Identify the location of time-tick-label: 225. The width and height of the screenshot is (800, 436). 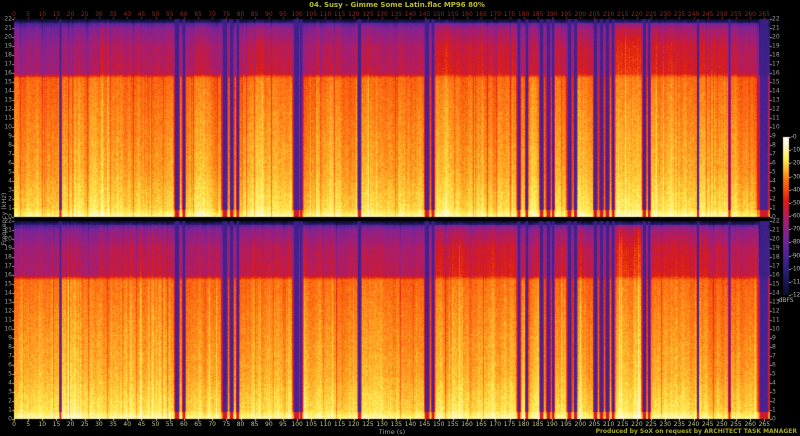
(651, 424).